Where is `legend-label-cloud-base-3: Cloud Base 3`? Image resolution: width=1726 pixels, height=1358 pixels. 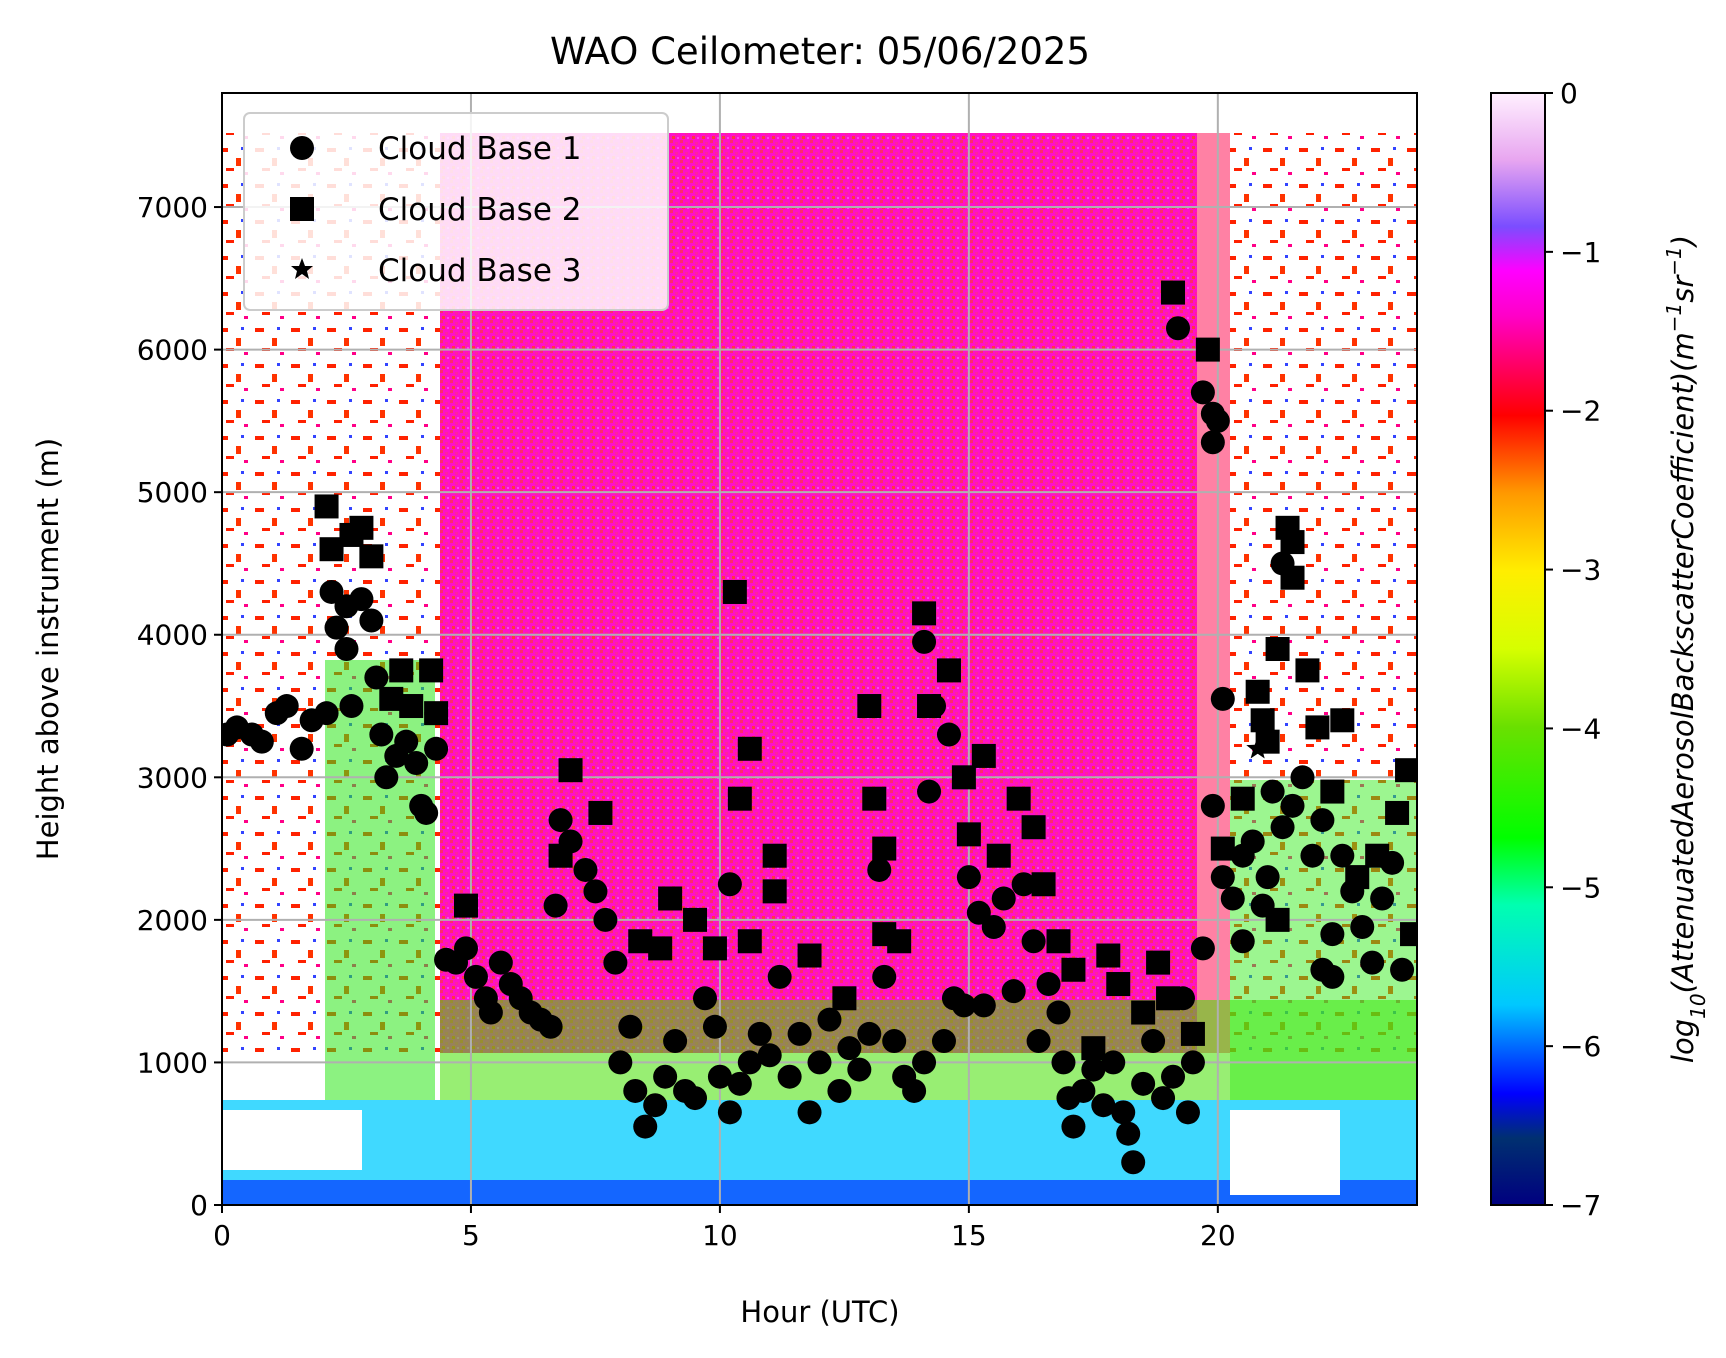 legend-label-cloud-base-3: Cloud Base 3 is located at coordinates (479, 271).